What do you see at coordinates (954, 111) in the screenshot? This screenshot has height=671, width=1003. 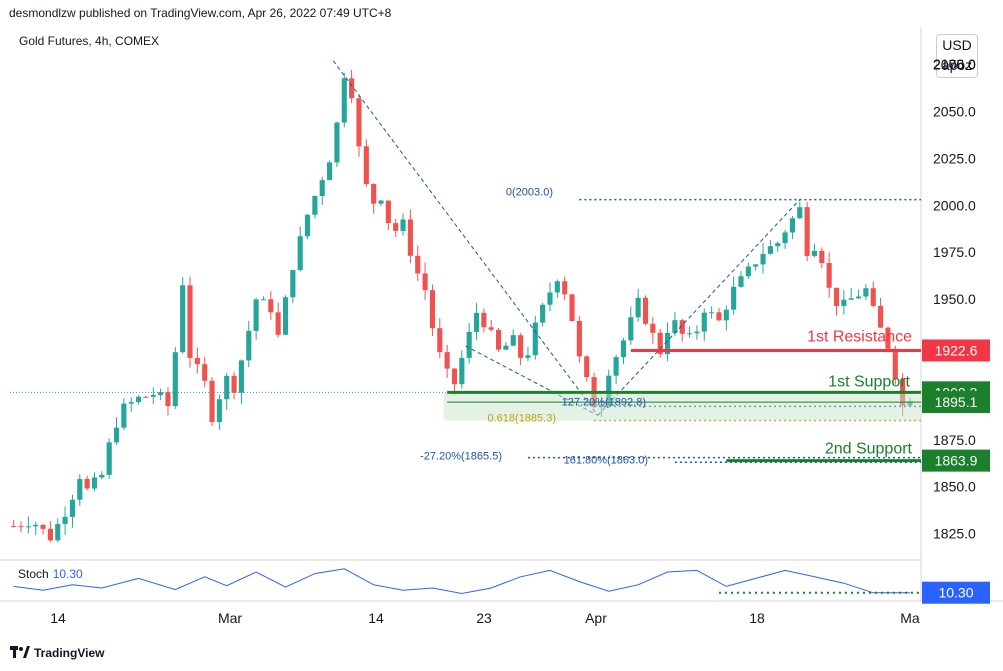 I see `y-tick-label: 2050.0` at bounding box center [954, 111].